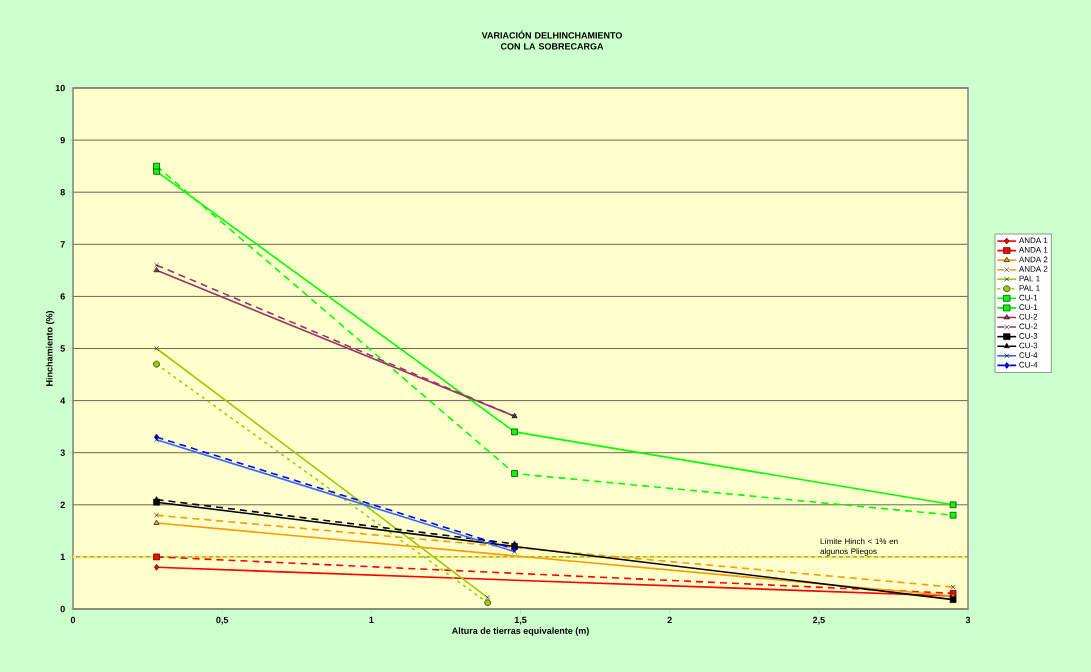  I want to click on x-axis-title: Altura de tierras equivalente (m), so click(520, 631).